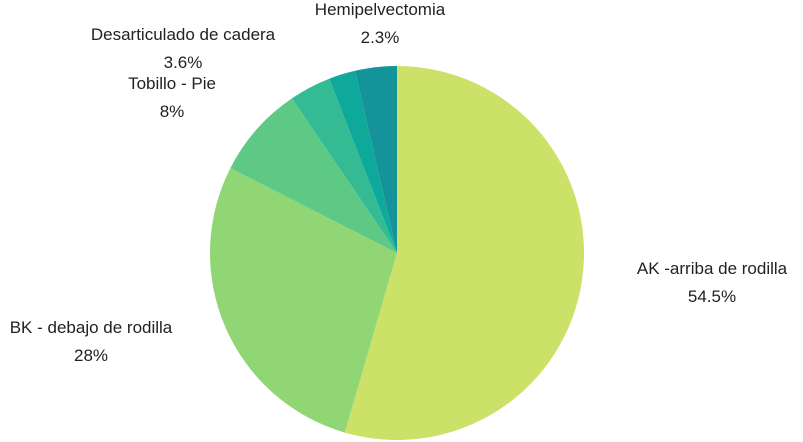 This screenshot has width=803, height=442. What do you see at coordinates (380, 9) in the screenshot?
I see `slice-label-4: Hemipelvectomia` at bounding box center [380, 9].